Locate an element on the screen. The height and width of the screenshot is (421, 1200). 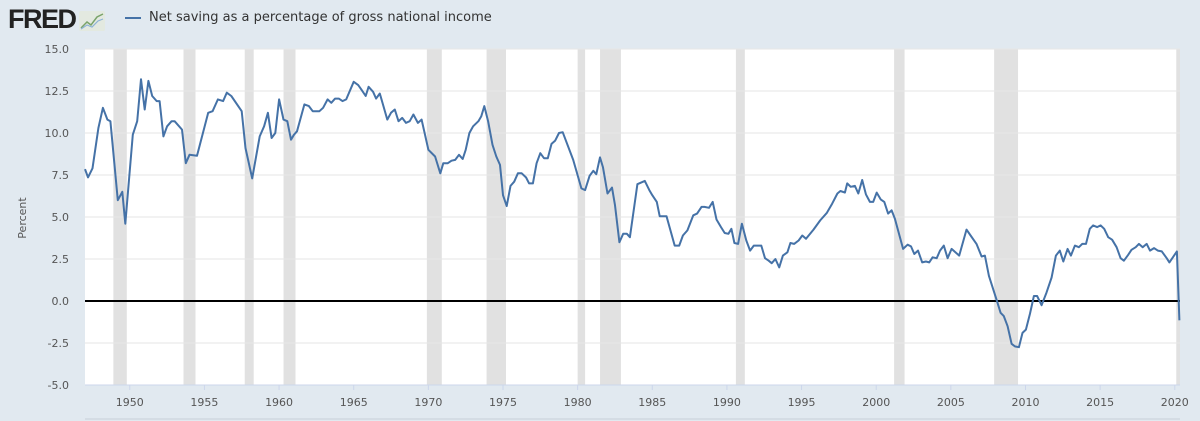
x-tick-label: 1950 is located at coordinates (130, 402).